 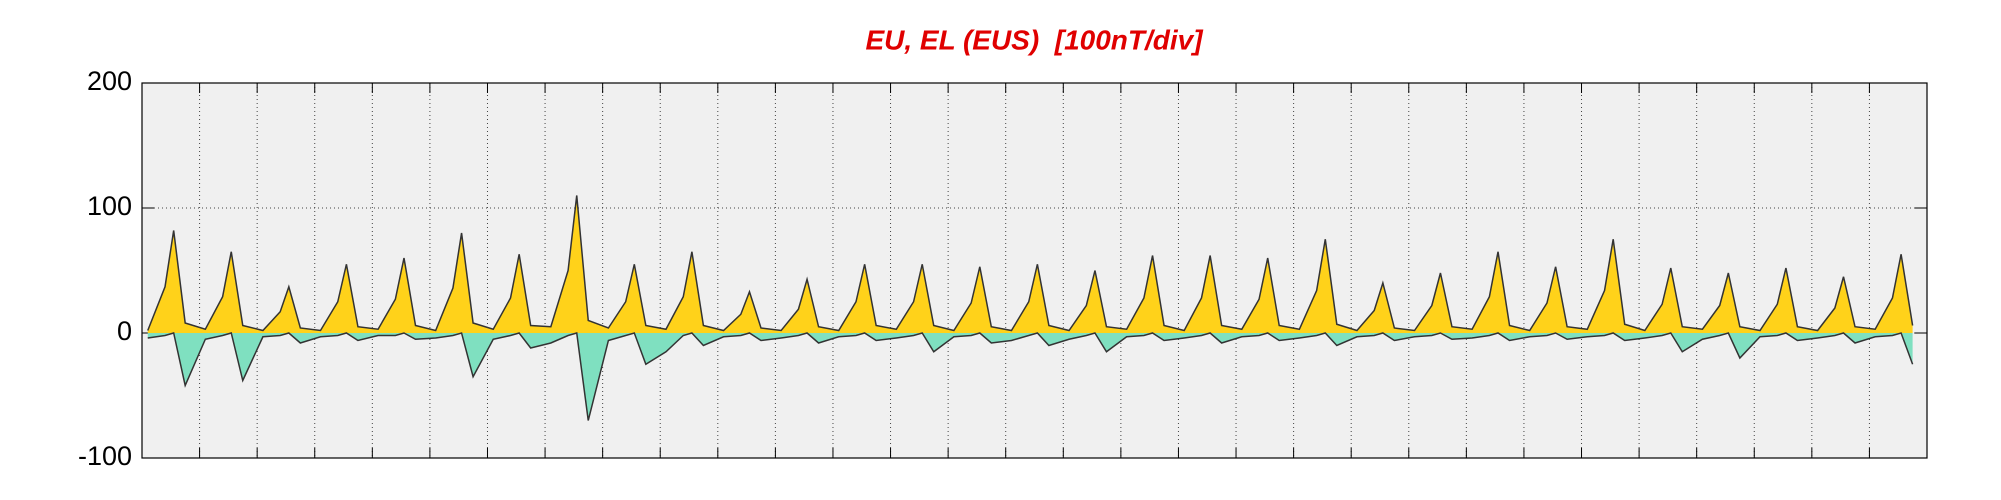 What do you see at coordinates (105, 456) in the screenshot?
I see `y-tick-label: -100` at bounding box center [105, 456].